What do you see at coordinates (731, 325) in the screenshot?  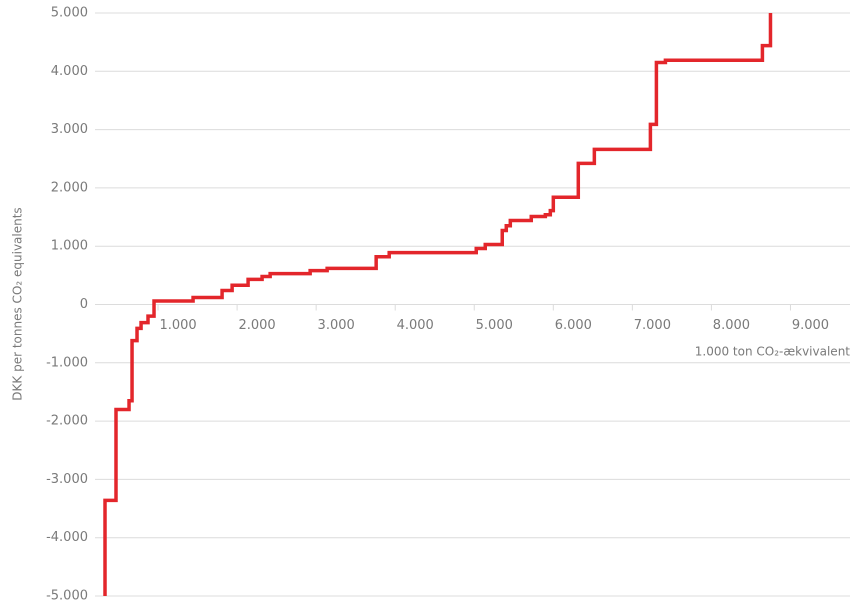 I see `x-tick-label: 8.000` at bounding box center [731, 325].